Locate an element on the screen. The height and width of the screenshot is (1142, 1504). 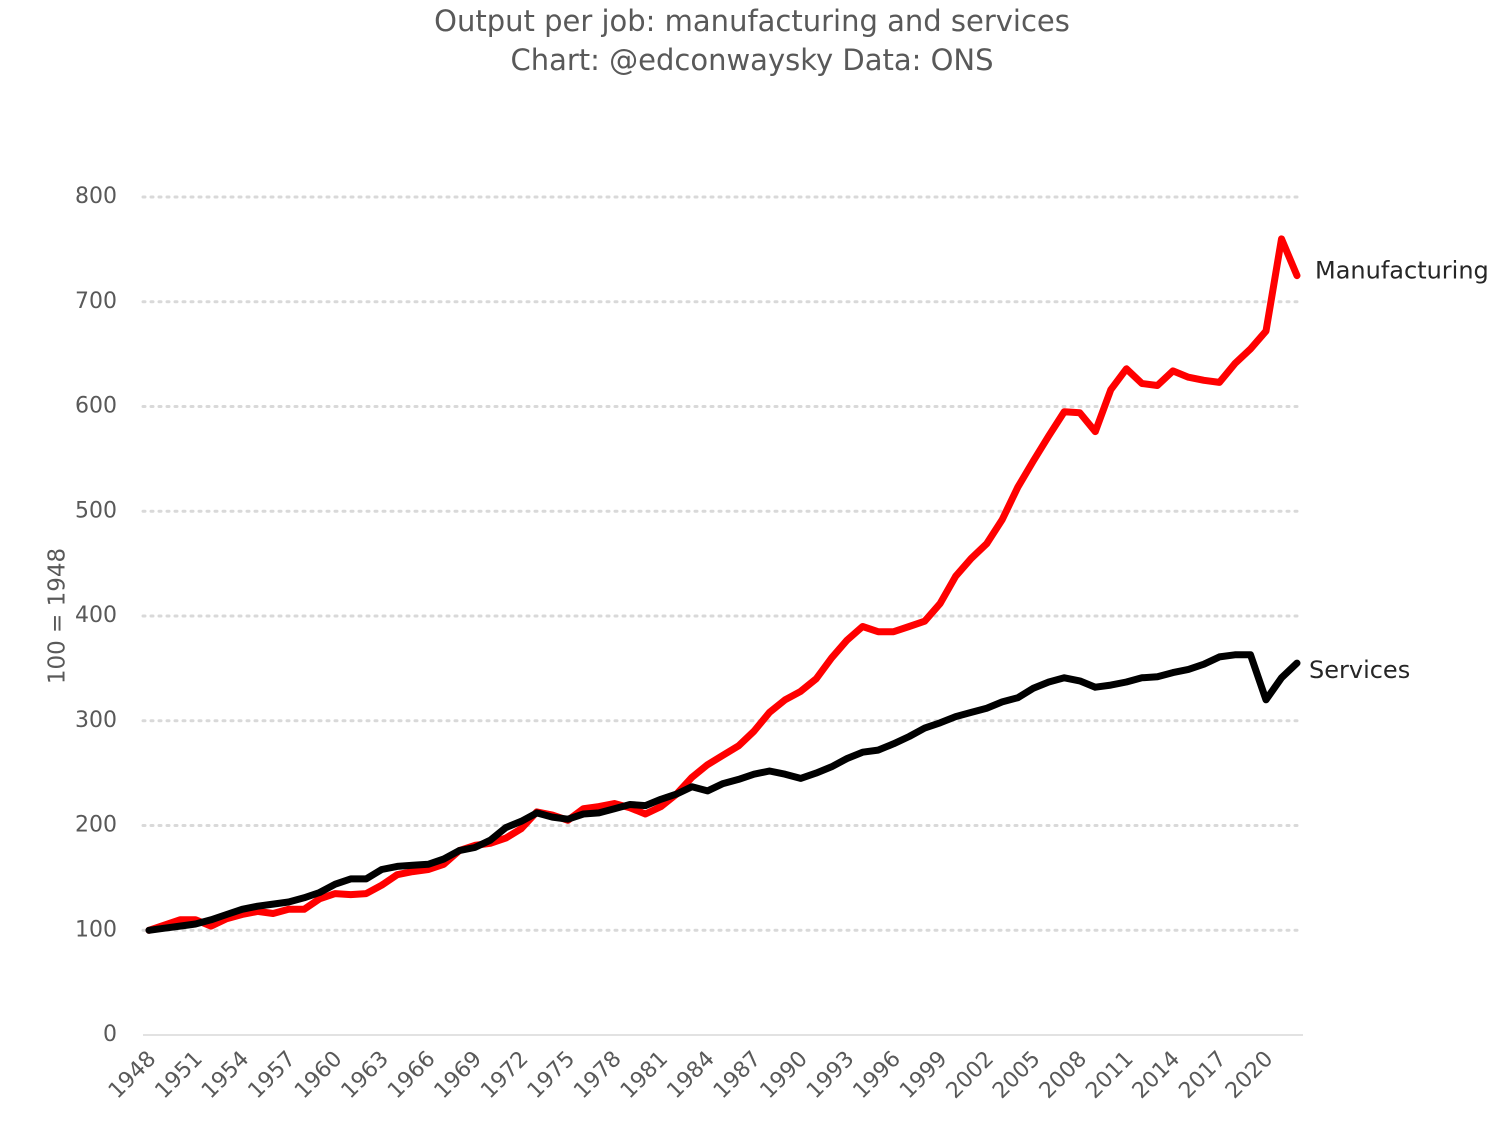
x-tick-label: 1969 is located at coordinates (458, 1075).